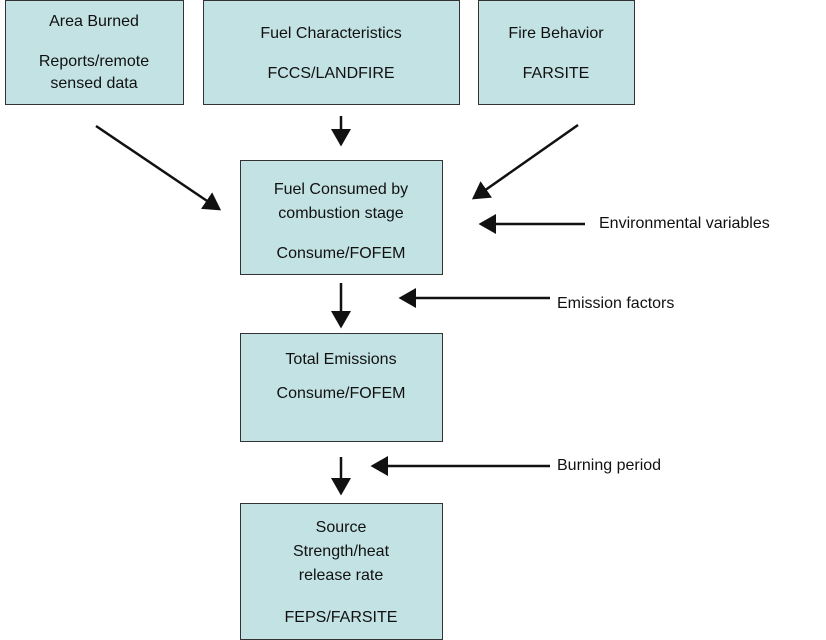 The width and height of the screenshot is (826, 640). I want to click on node-text: FCCS/LANDFIRE, so click(330, 73).